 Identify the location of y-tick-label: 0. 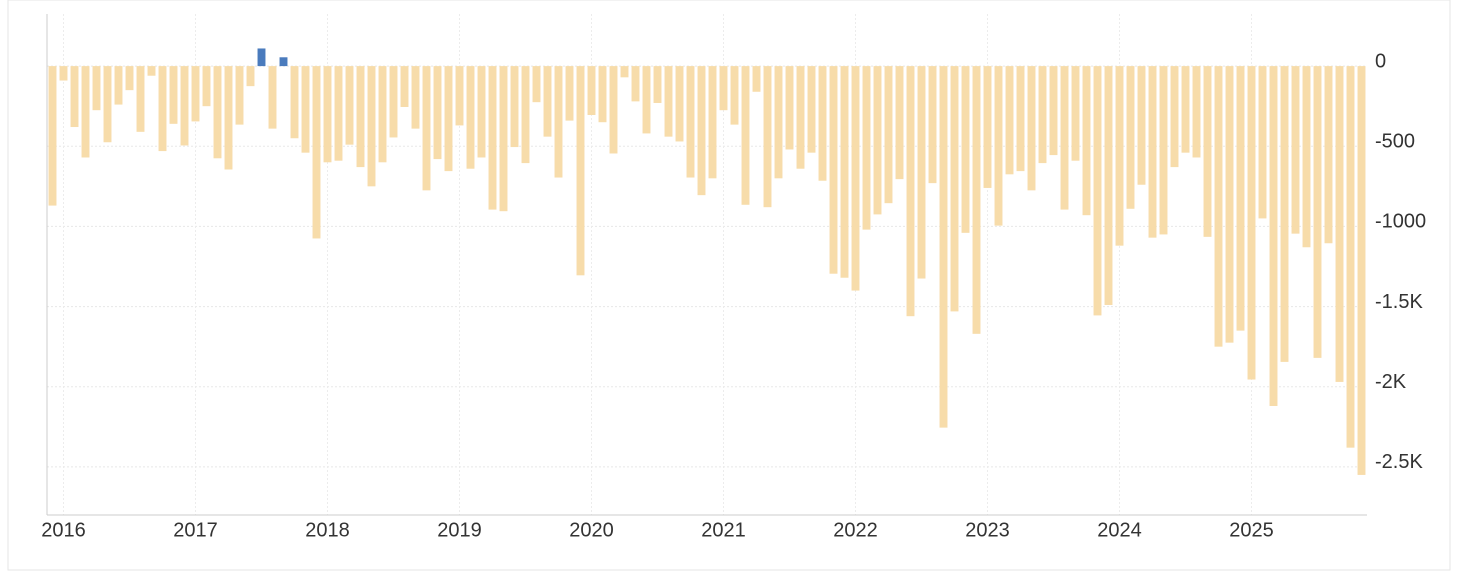
(1380, 61).